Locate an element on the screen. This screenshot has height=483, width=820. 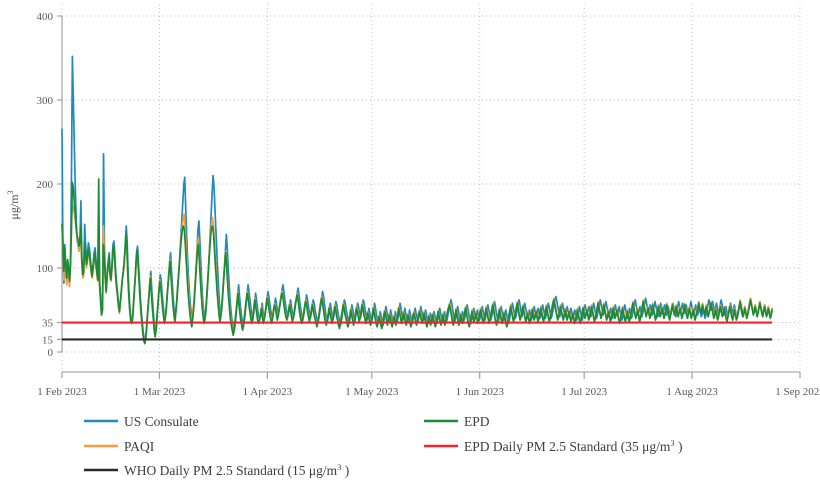
y-tick-label: 35 is located at coordinates (48, 324).